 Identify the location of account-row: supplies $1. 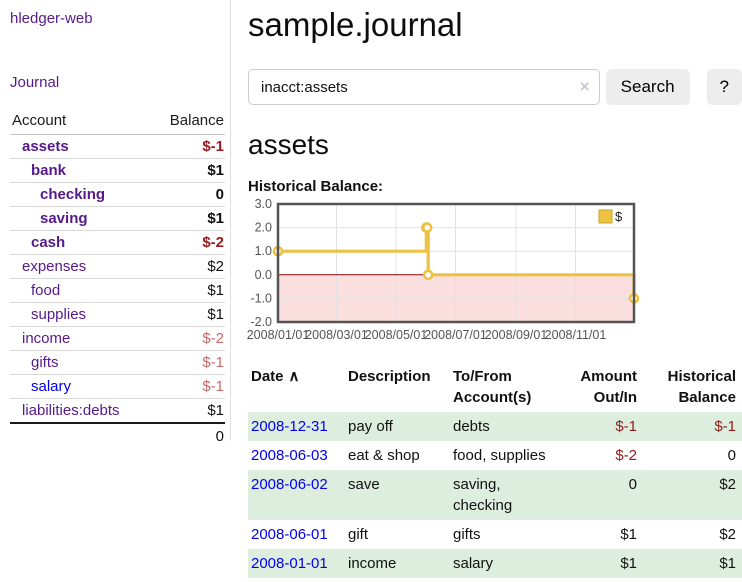
(117, 314).